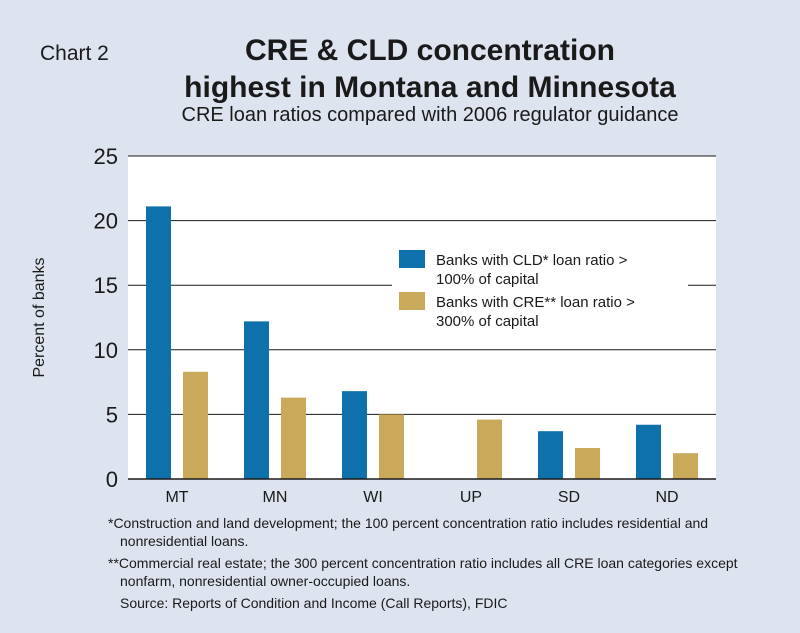  Describe the element at coordinates (106, 221) in the screenshot. I see `y-tick-label: 20` at that location.